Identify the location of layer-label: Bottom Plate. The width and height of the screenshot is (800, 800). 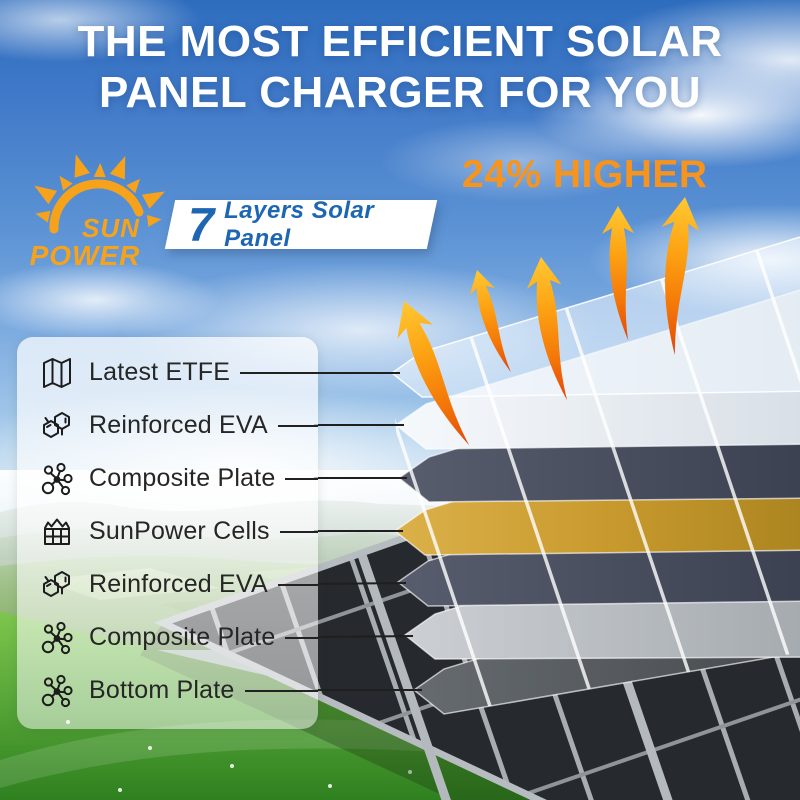
(162, 690).